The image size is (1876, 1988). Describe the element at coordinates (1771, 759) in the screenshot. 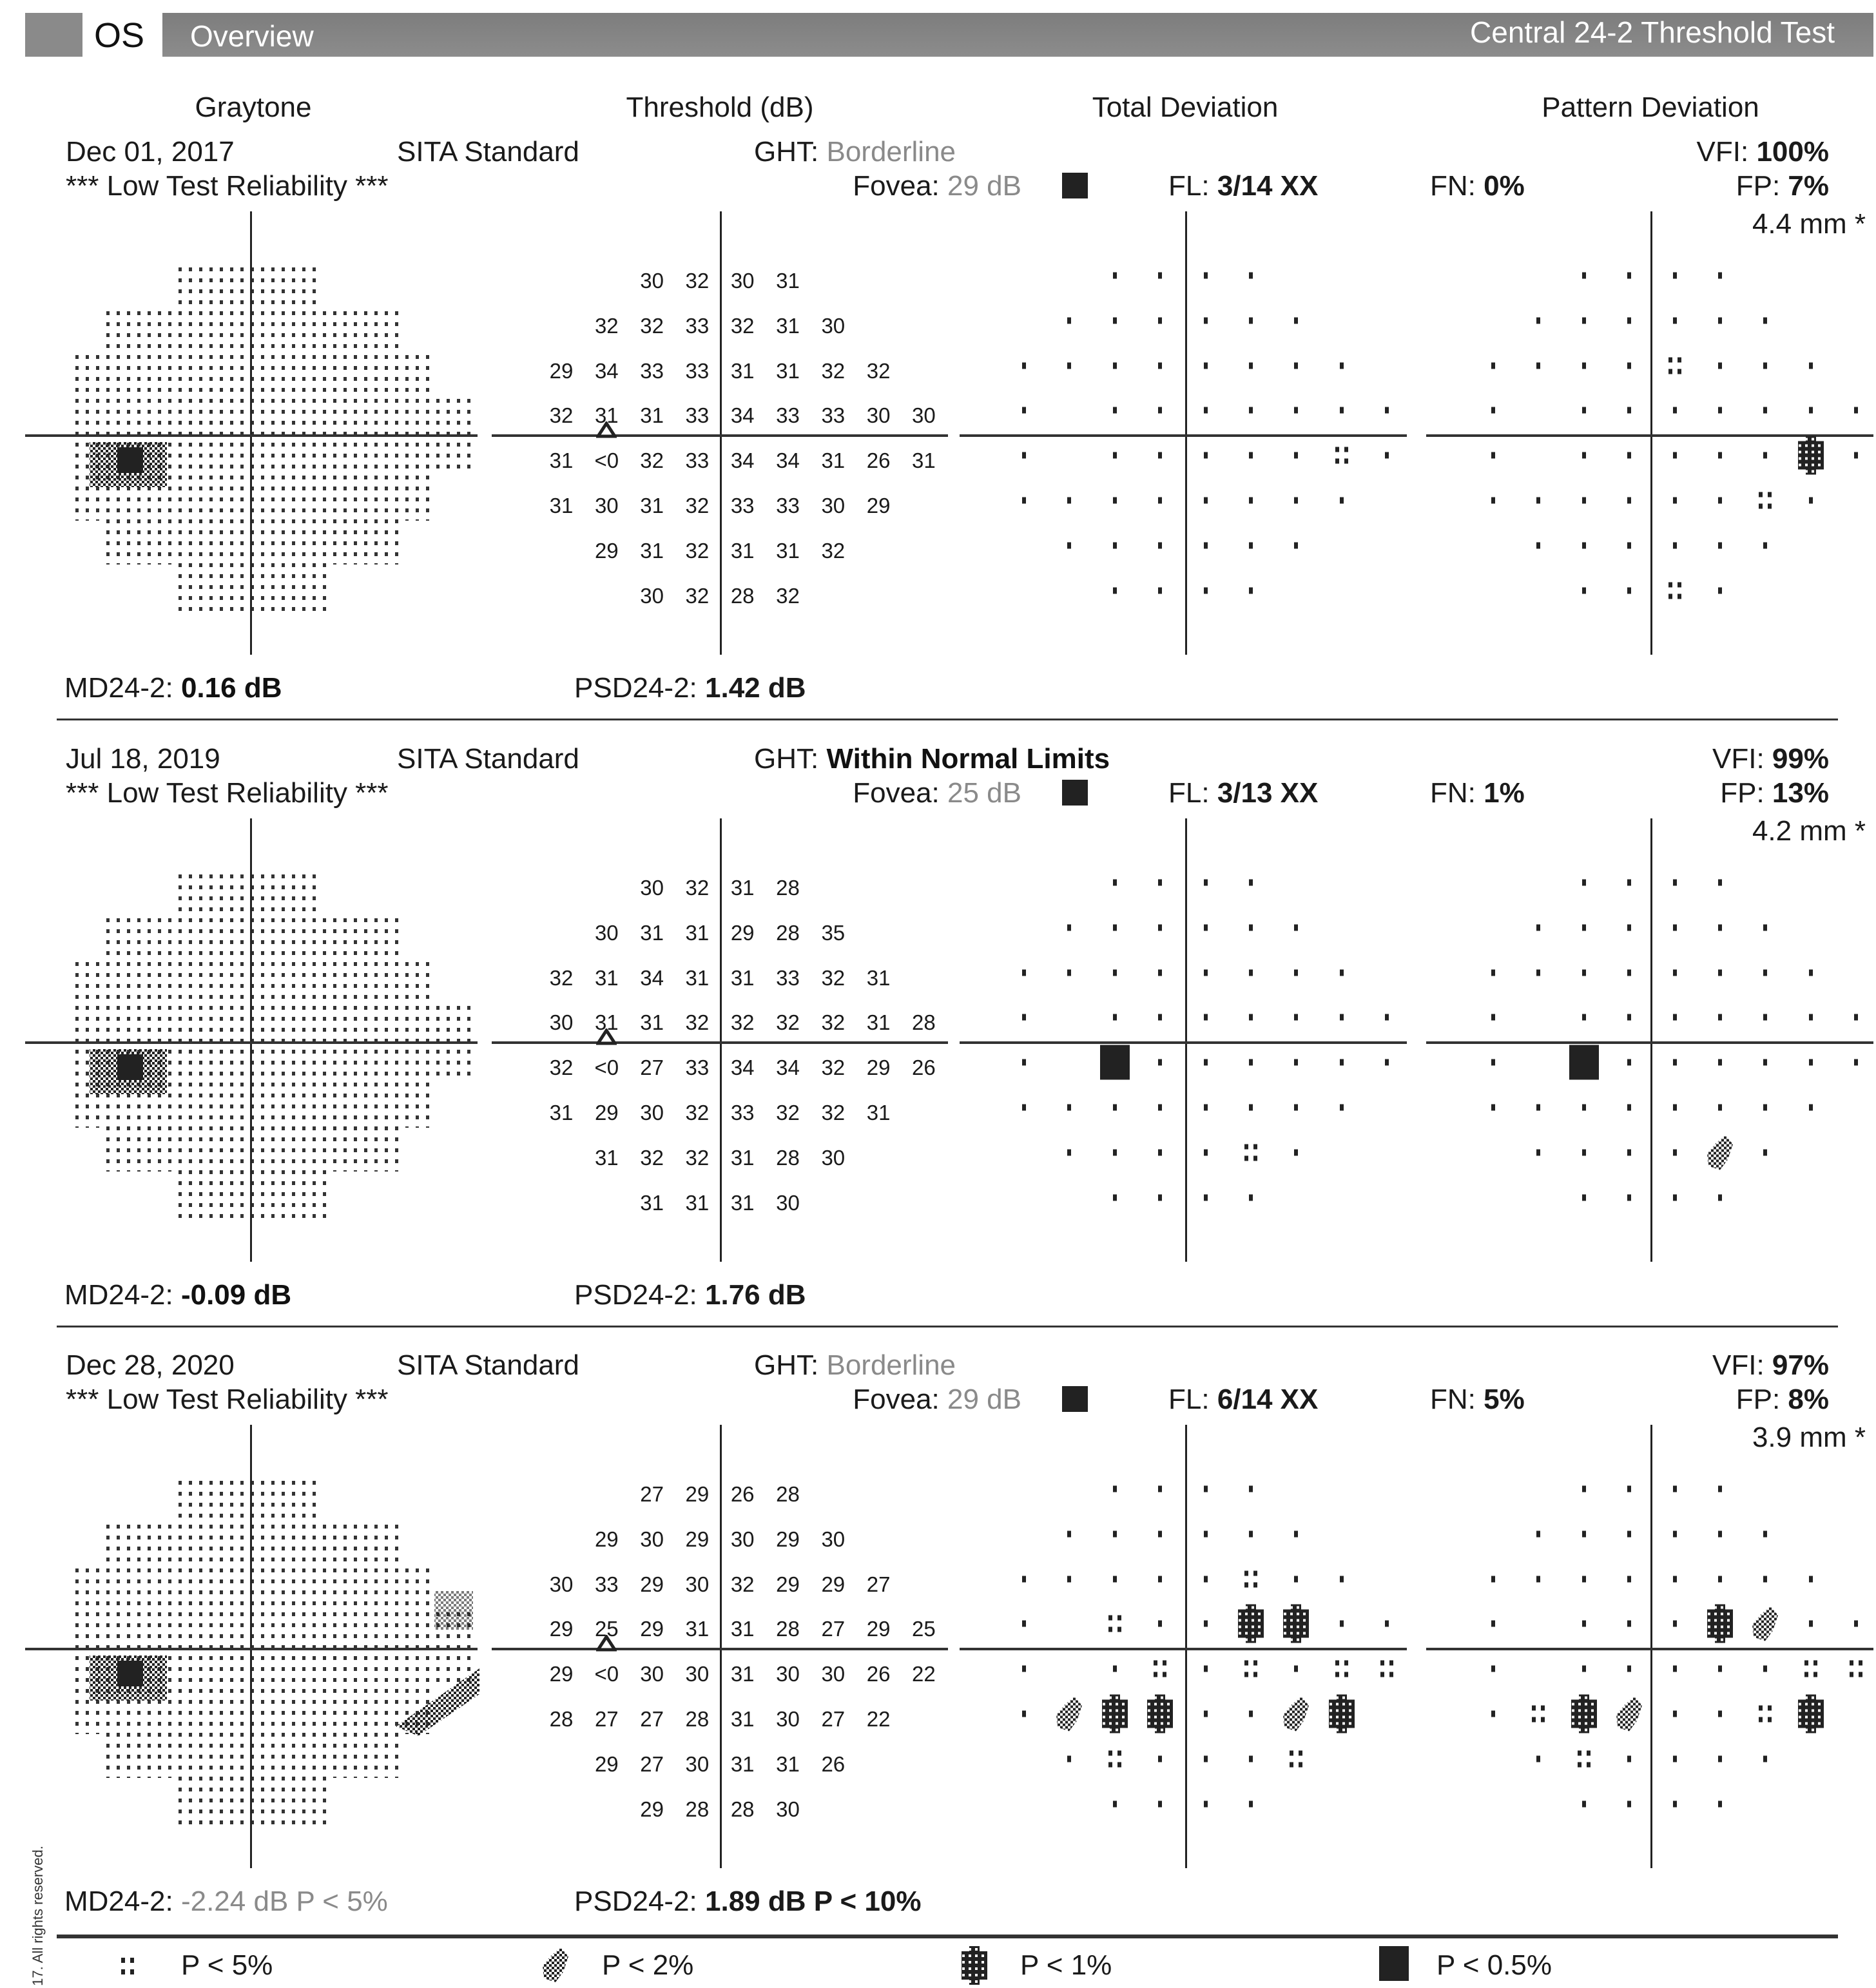

I see `vfi: VFI: 99%` at that location.